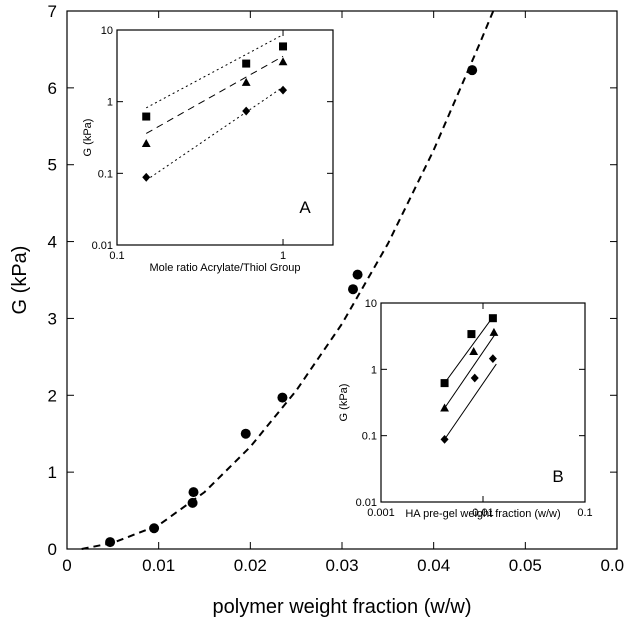 This screenshot has height=628, width=625. What do you see at coordinates (52, 165) in the screenshot?
I see `main-y-tick-label: 5` at bounding box center [52, 165].